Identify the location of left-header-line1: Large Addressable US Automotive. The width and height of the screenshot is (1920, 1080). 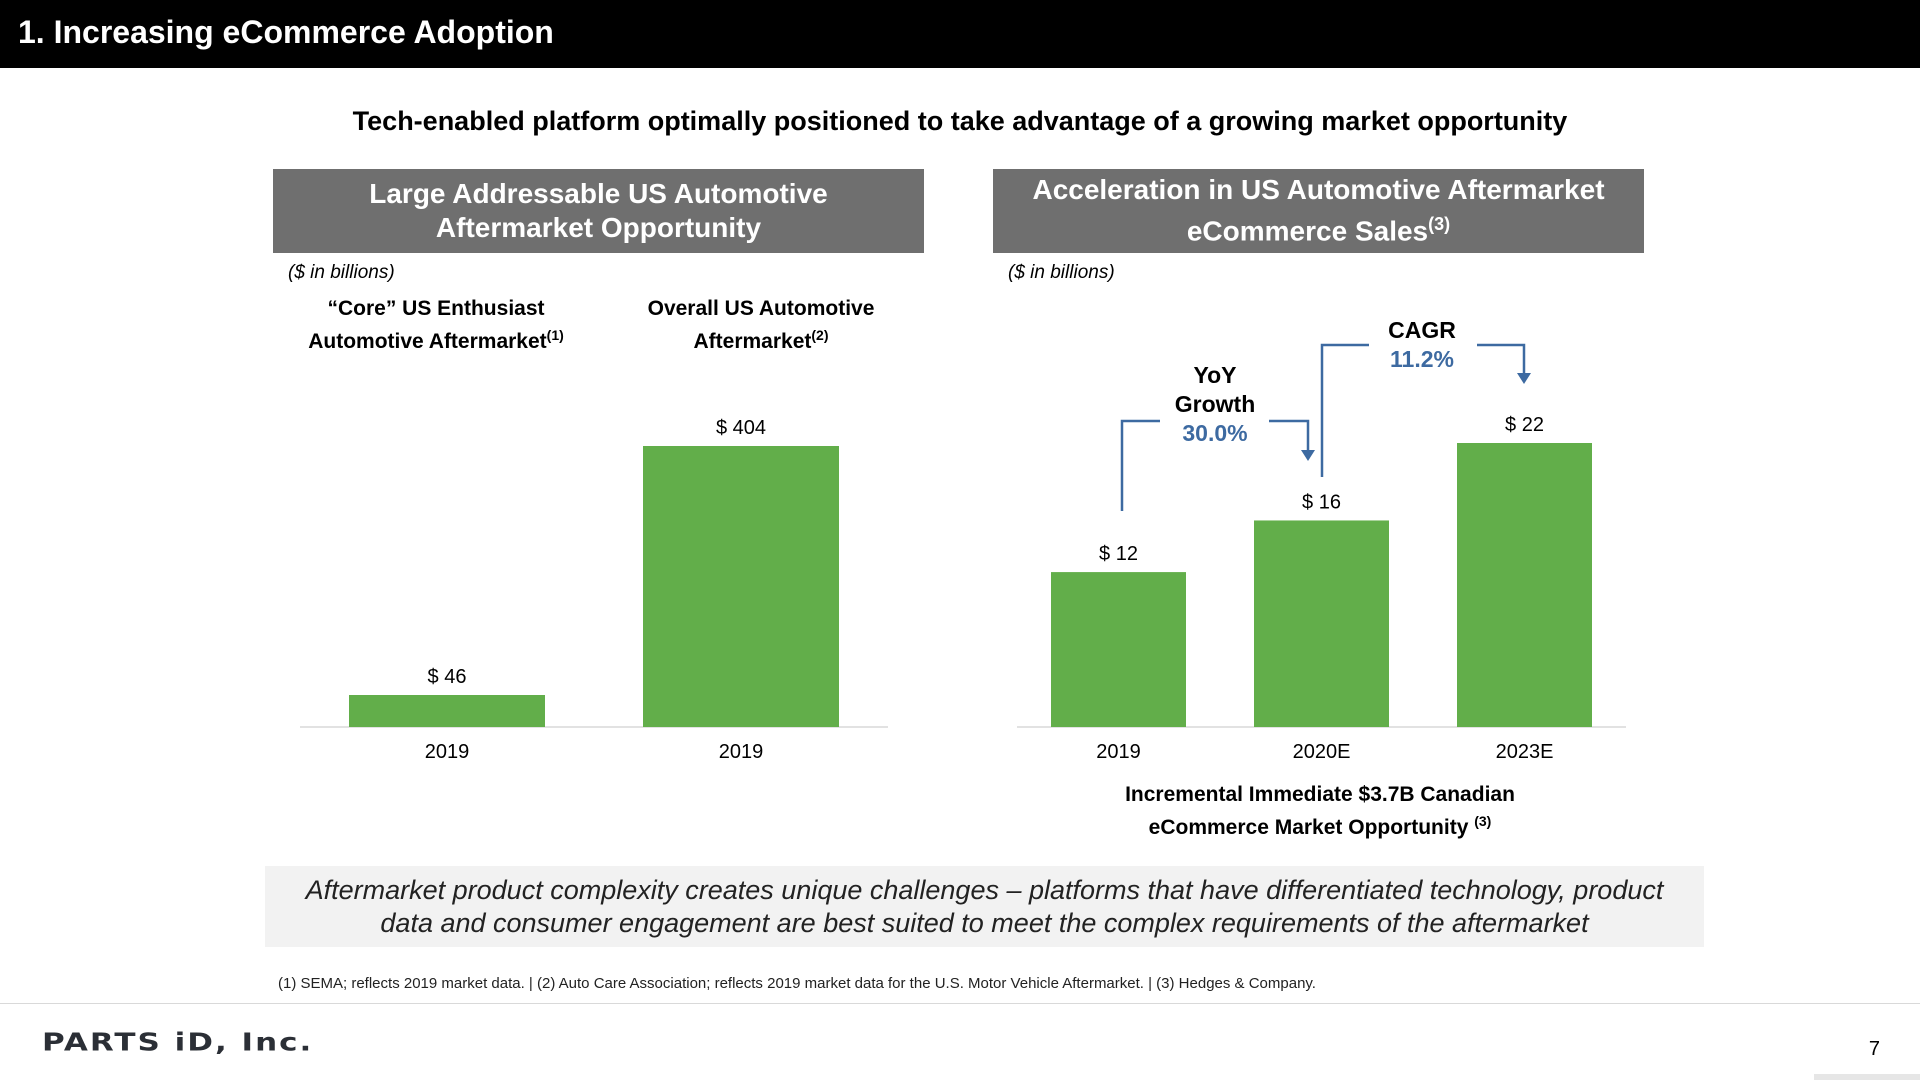
(598, 193).